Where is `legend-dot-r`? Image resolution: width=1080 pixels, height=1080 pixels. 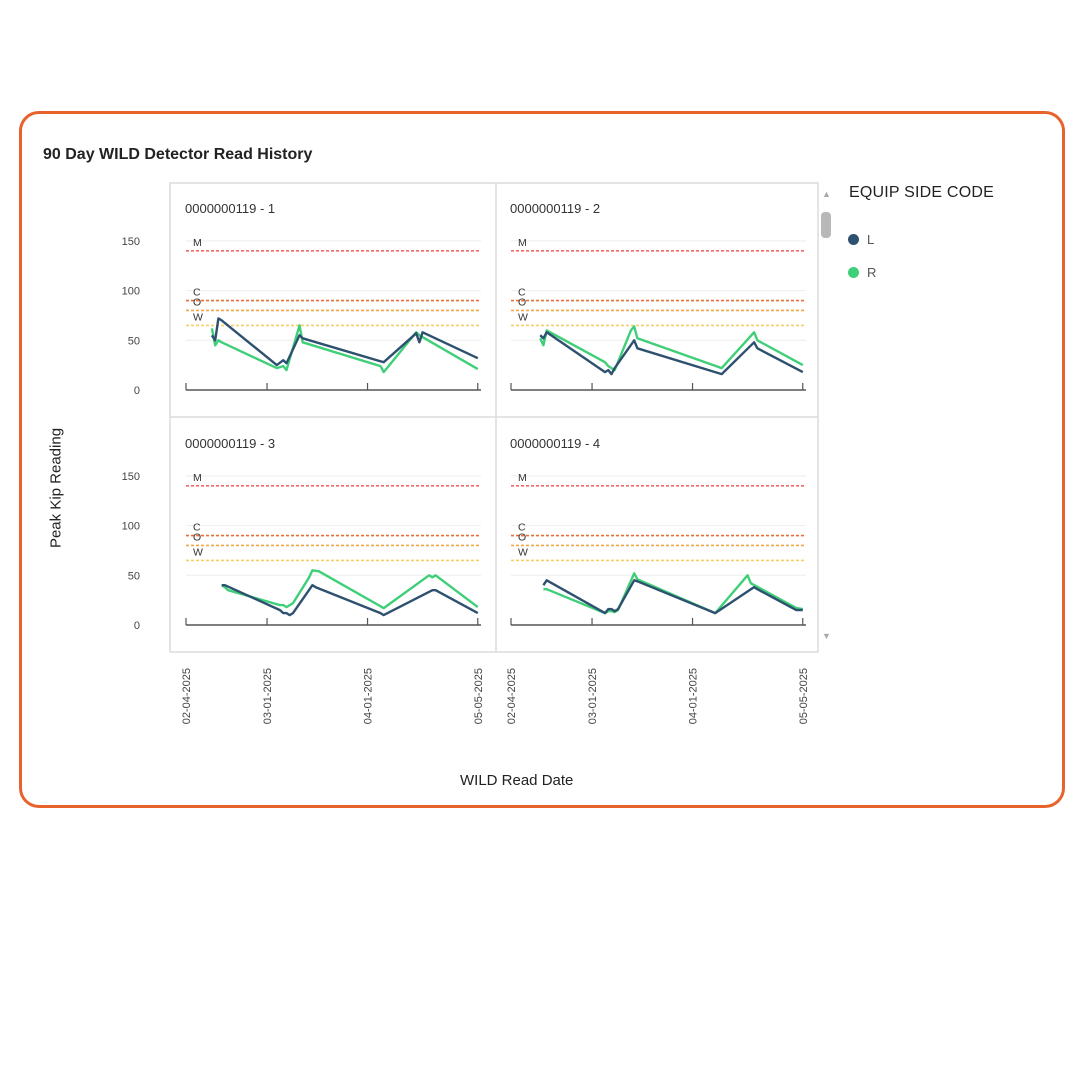
legend-dot-r is located at coordinates (853, 272).